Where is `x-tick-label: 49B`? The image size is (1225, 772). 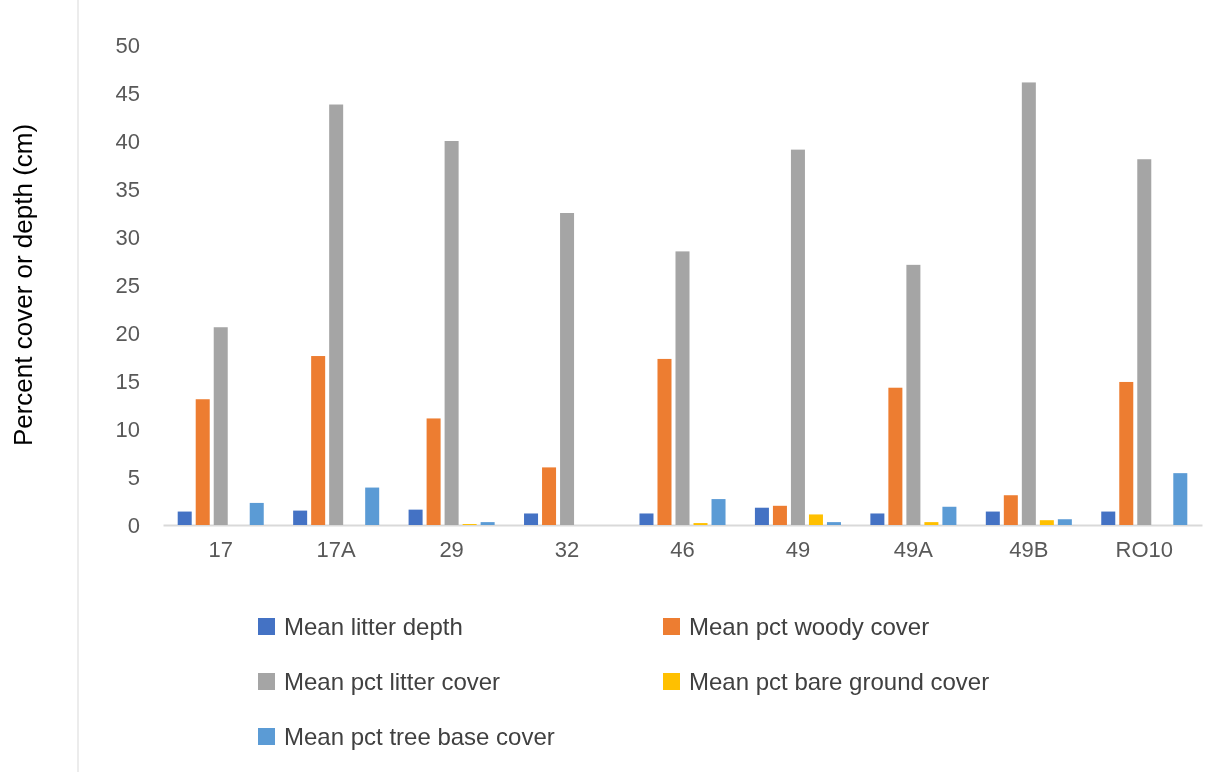
x-tick-label: 49B is located at coordinates (1029, 549).